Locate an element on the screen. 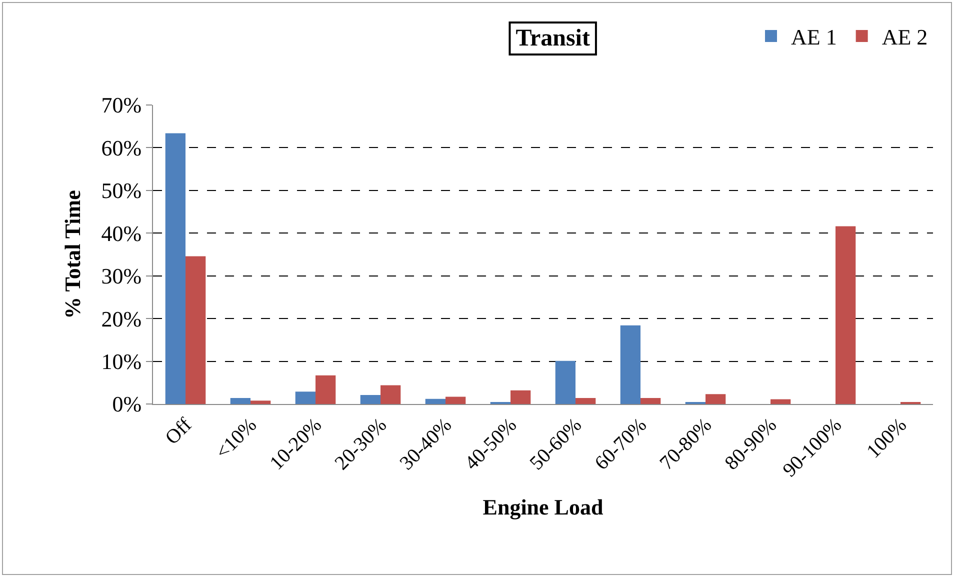  x-tick-label: Off is located at coordinates (178, 431).